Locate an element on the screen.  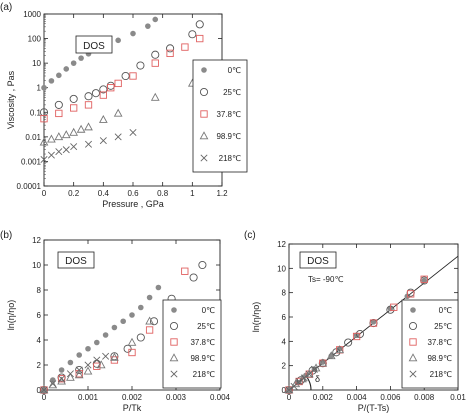
x-tick-label: 0.002 is located at coordinates (132, 397).